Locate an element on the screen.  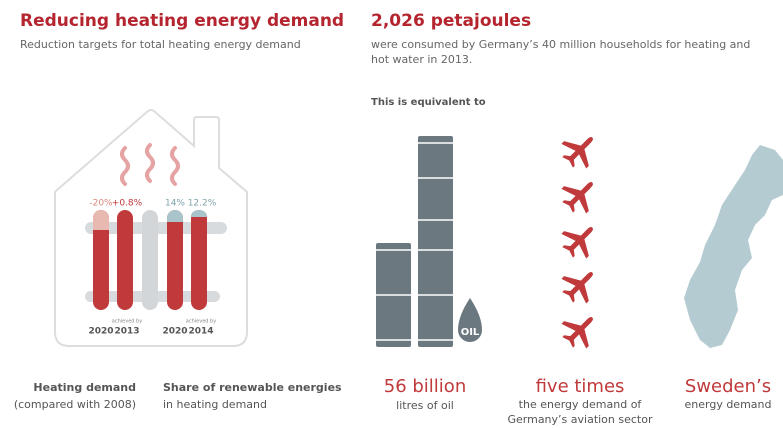
label: -20% is located at coordinates (101, 204).